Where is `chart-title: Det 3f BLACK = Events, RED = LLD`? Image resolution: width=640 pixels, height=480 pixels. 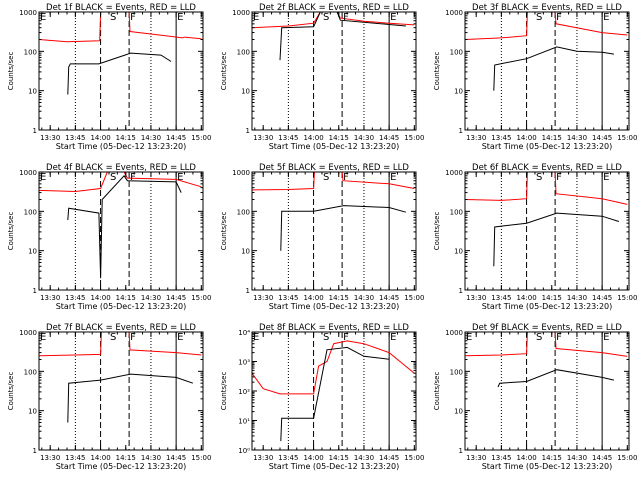 chart-title: Det 3f BLACK = Events, RED = LLD is located at coordinates (547, 8).